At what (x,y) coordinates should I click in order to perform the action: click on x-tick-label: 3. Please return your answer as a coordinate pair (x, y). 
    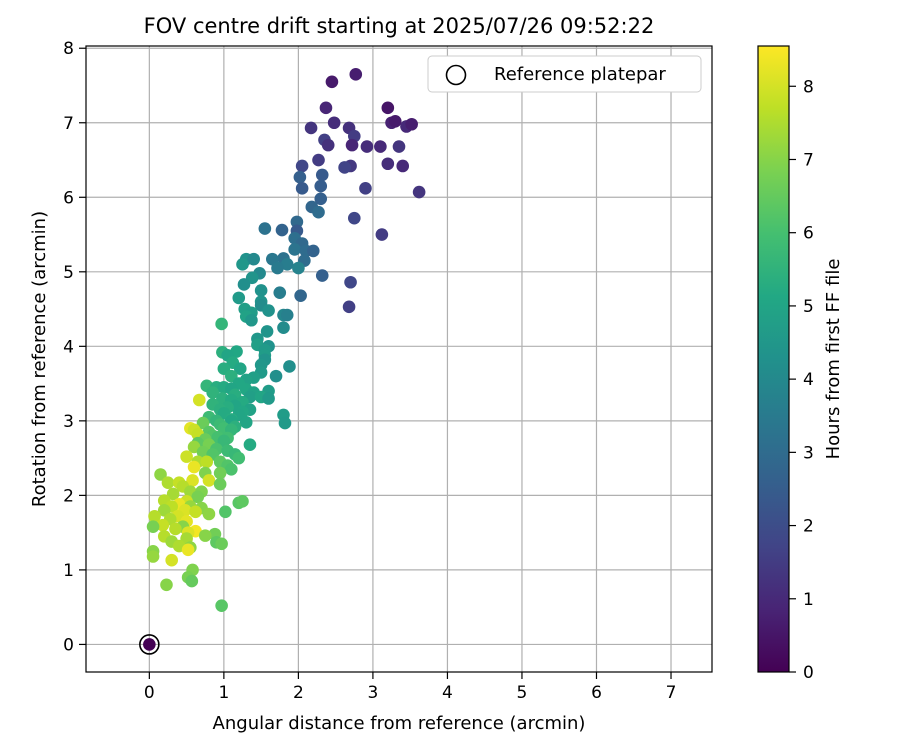
    Looking at the image, I should click on (373, 693).